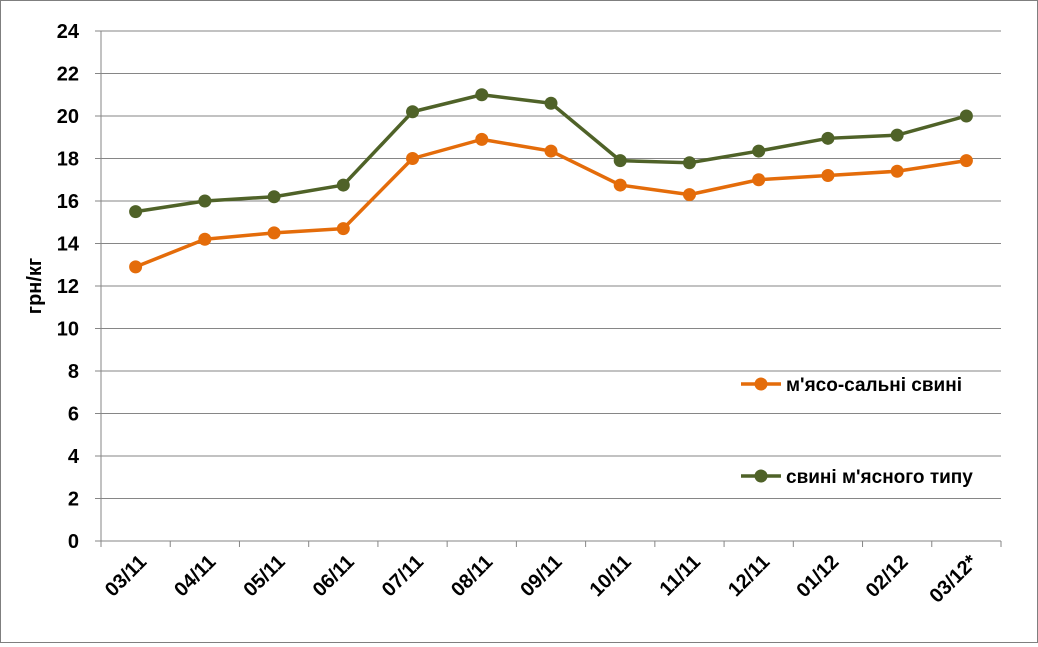  What do you see at coordinates (68, 287) in the screenshot?
I see `y-tick-label: 12` at bounding box center [68, 287].